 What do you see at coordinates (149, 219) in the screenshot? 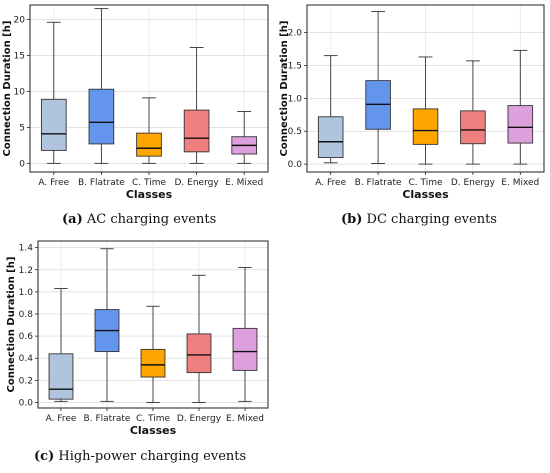
I see `caption-text: AC charging events` at bounding box center [149, 219].